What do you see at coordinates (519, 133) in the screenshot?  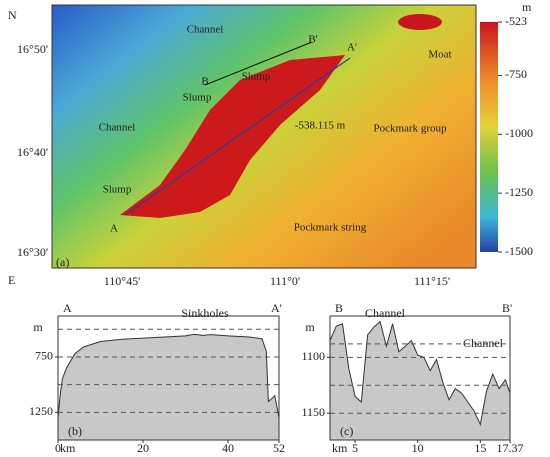 I see `colorbar-tick-label: -1000` at bounding box center [519, 133].